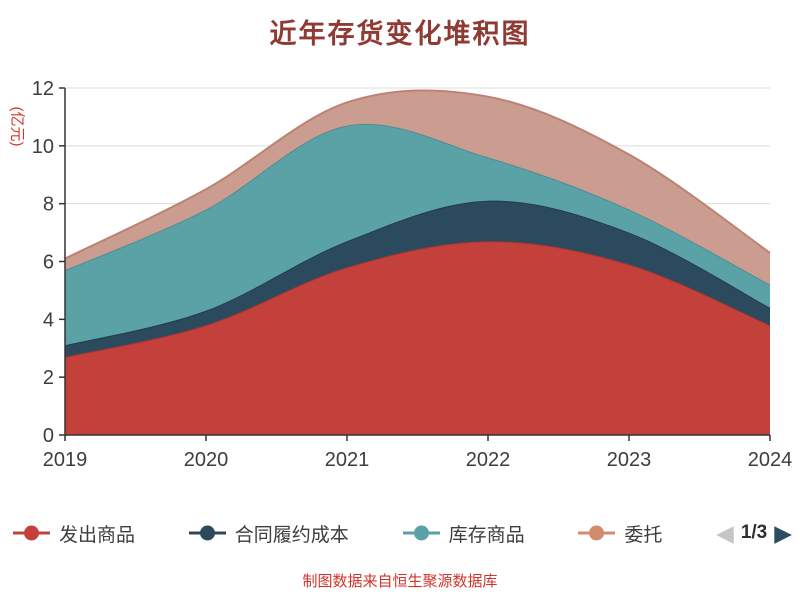  I want to click on legend-item-1: 发出商品, so click(74, 533).